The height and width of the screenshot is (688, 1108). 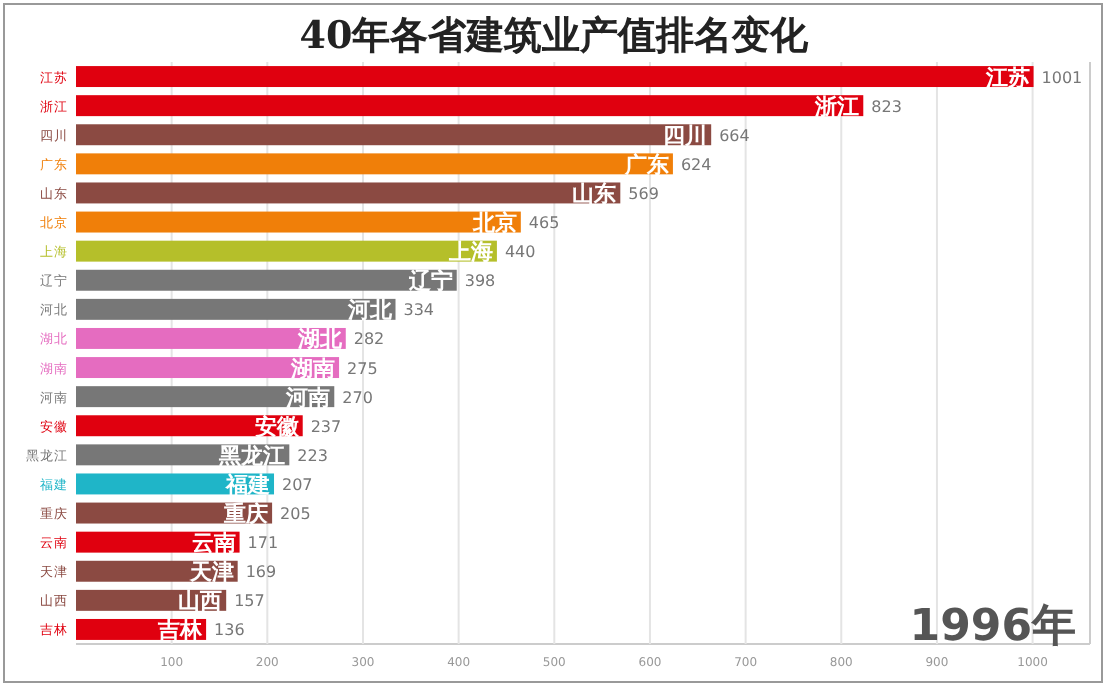 What do you see at coordinates (544, 223) in the screenshot?
I see `data-label: 465` at bounding box center [544, 223].